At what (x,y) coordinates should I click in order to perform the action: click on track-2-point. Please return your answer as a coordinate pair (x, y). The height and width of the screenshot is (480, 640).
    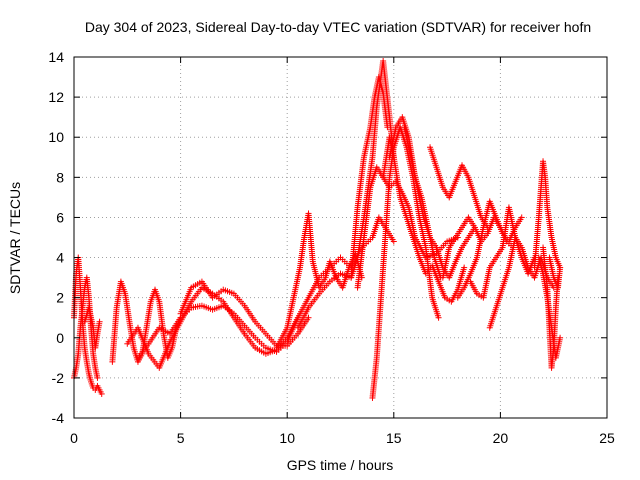
    Looking at the image, I should click on (97, 377).